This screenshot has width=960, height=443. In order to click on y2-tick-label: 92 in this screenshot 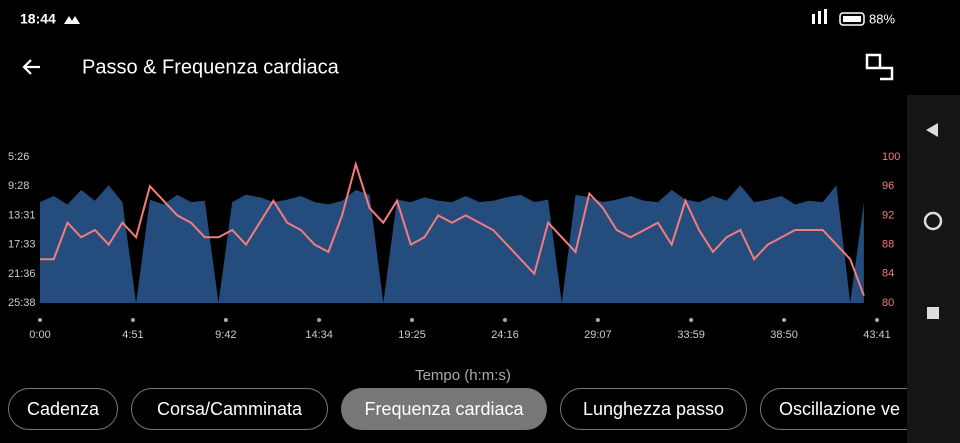, I will do `click(888, 215)`.